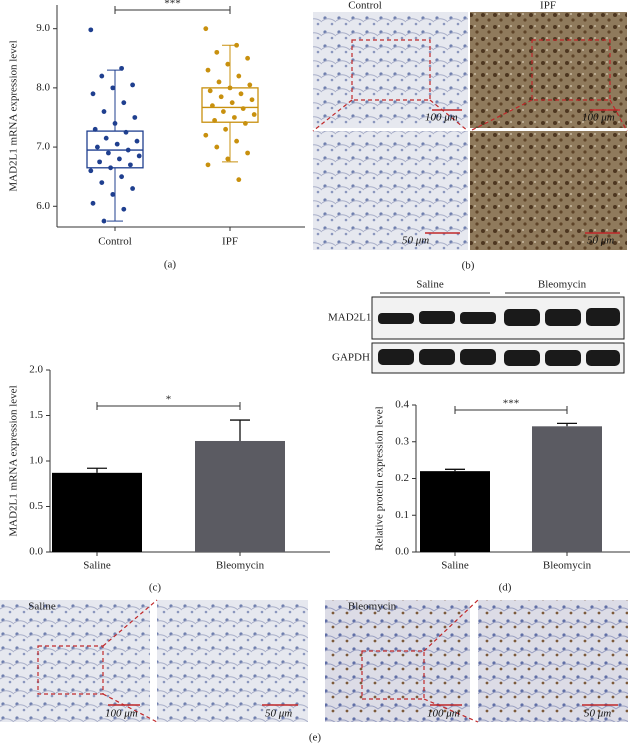 This screenshot has width=630, height=747. I want to click on y-tick-label: 7.0, so click(43, 147).